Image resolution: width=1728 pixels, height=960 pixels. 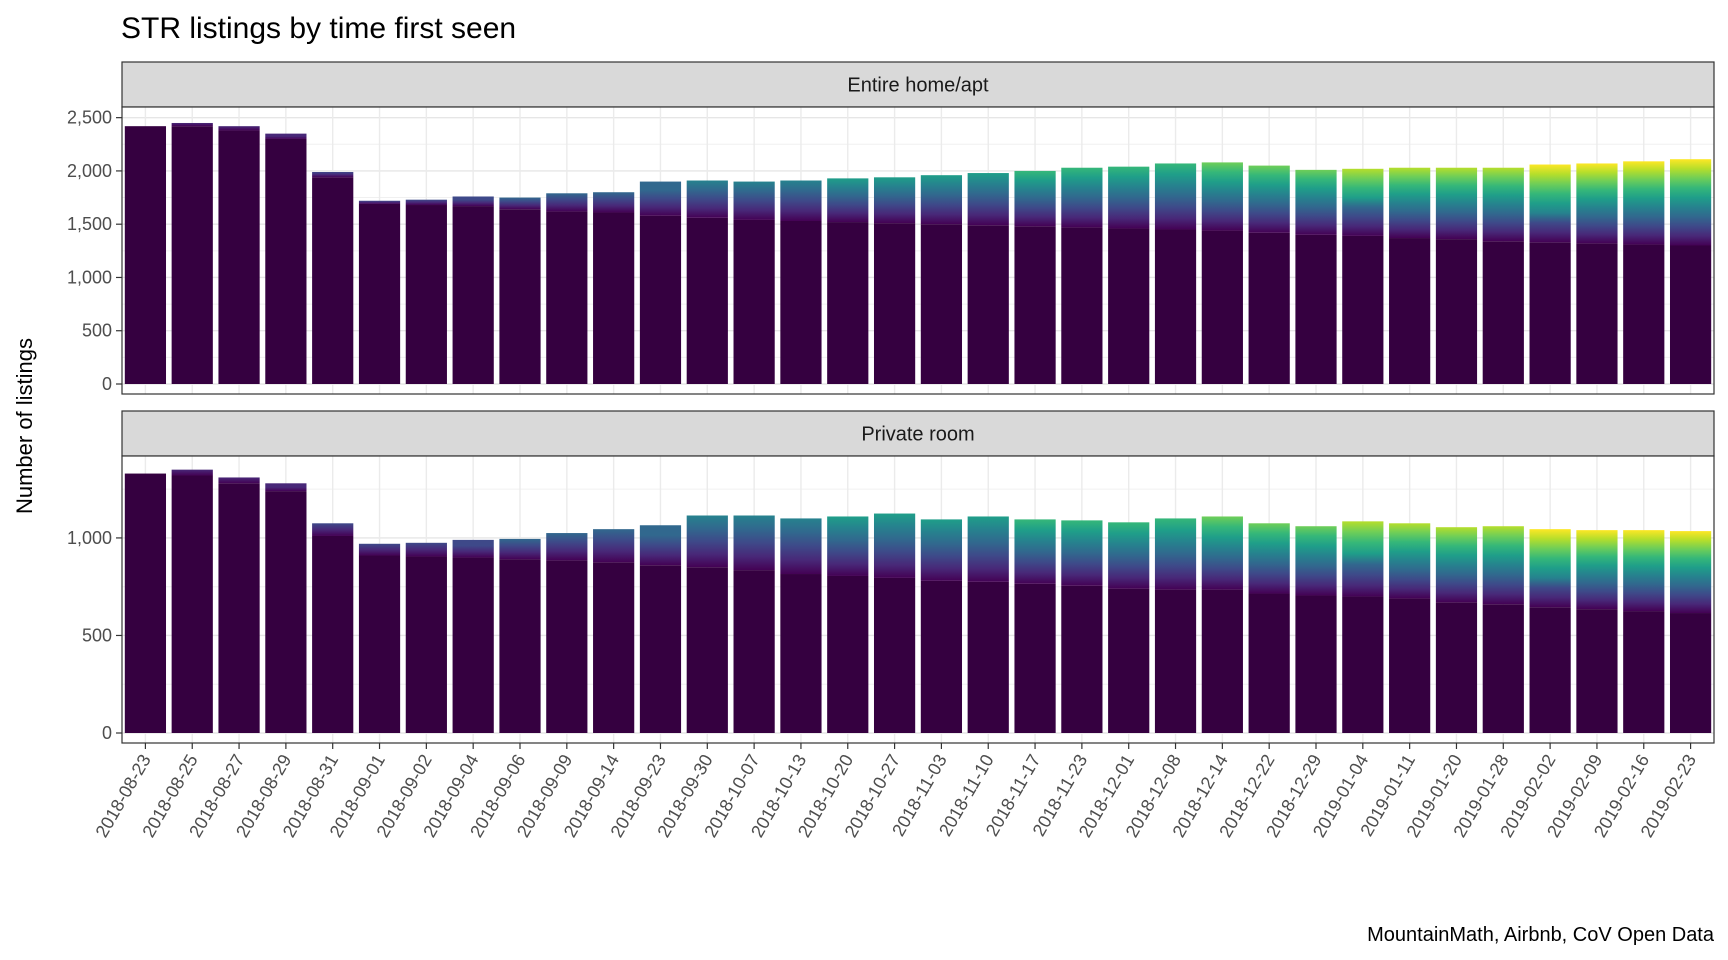 What do you see at coordinates (89, 538) in the screenshot?
I see `y-tick-label: 1,000` at bounding box center [89, 538].